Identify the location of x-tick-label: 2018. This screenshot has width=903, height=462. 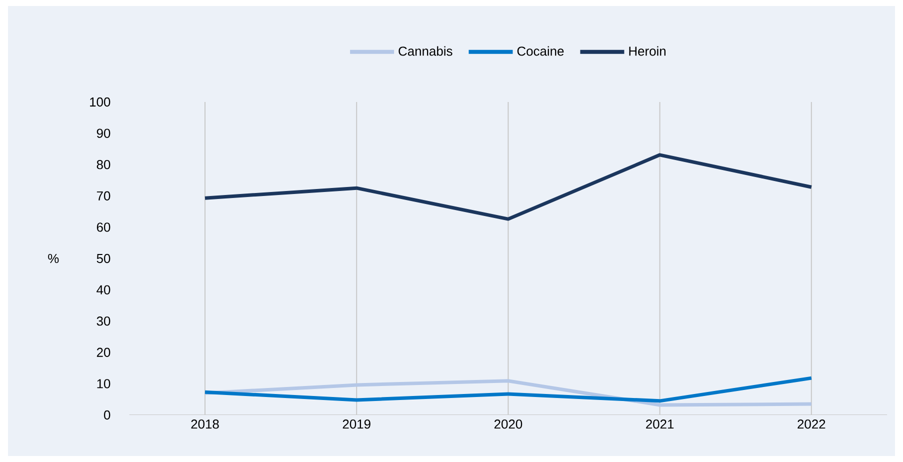
(205, 424).